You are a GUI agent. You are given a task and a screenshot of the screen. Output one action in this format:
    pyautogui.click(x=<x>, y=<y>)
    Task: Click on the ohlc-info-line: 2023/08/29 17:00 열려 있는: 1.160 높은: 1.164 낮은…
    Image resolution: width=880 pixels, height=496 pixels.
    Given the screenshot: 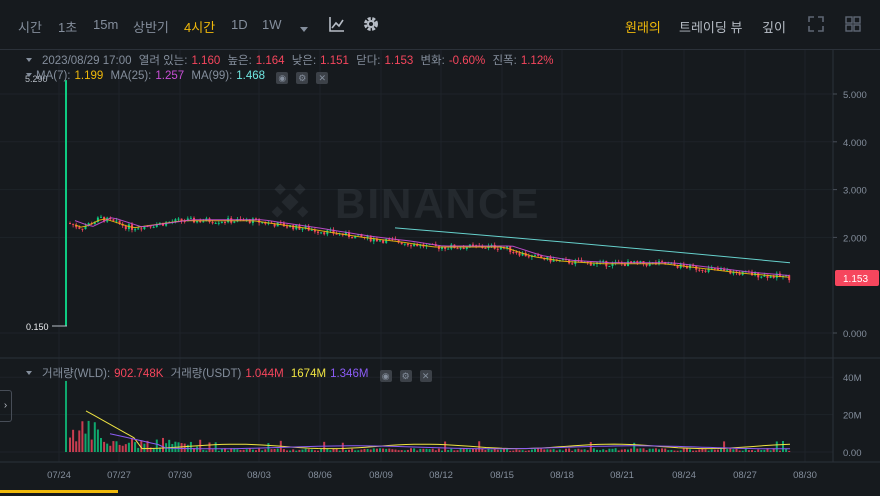 What is the action you would take?
    pyautogui.click(x=278, y=60)
    